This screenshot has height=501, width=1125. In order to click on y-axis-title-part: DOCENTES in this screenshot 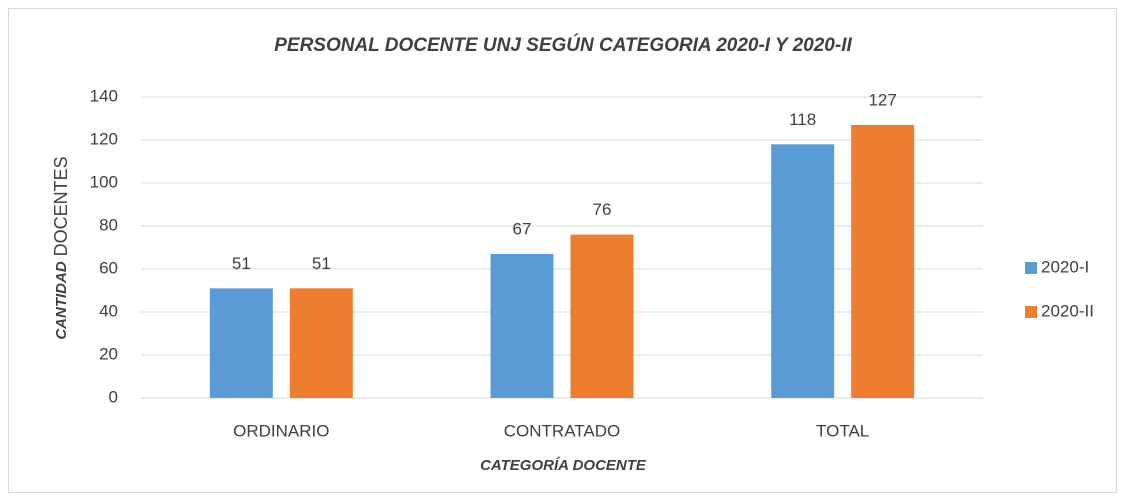, I will do `click(61, 206)`.